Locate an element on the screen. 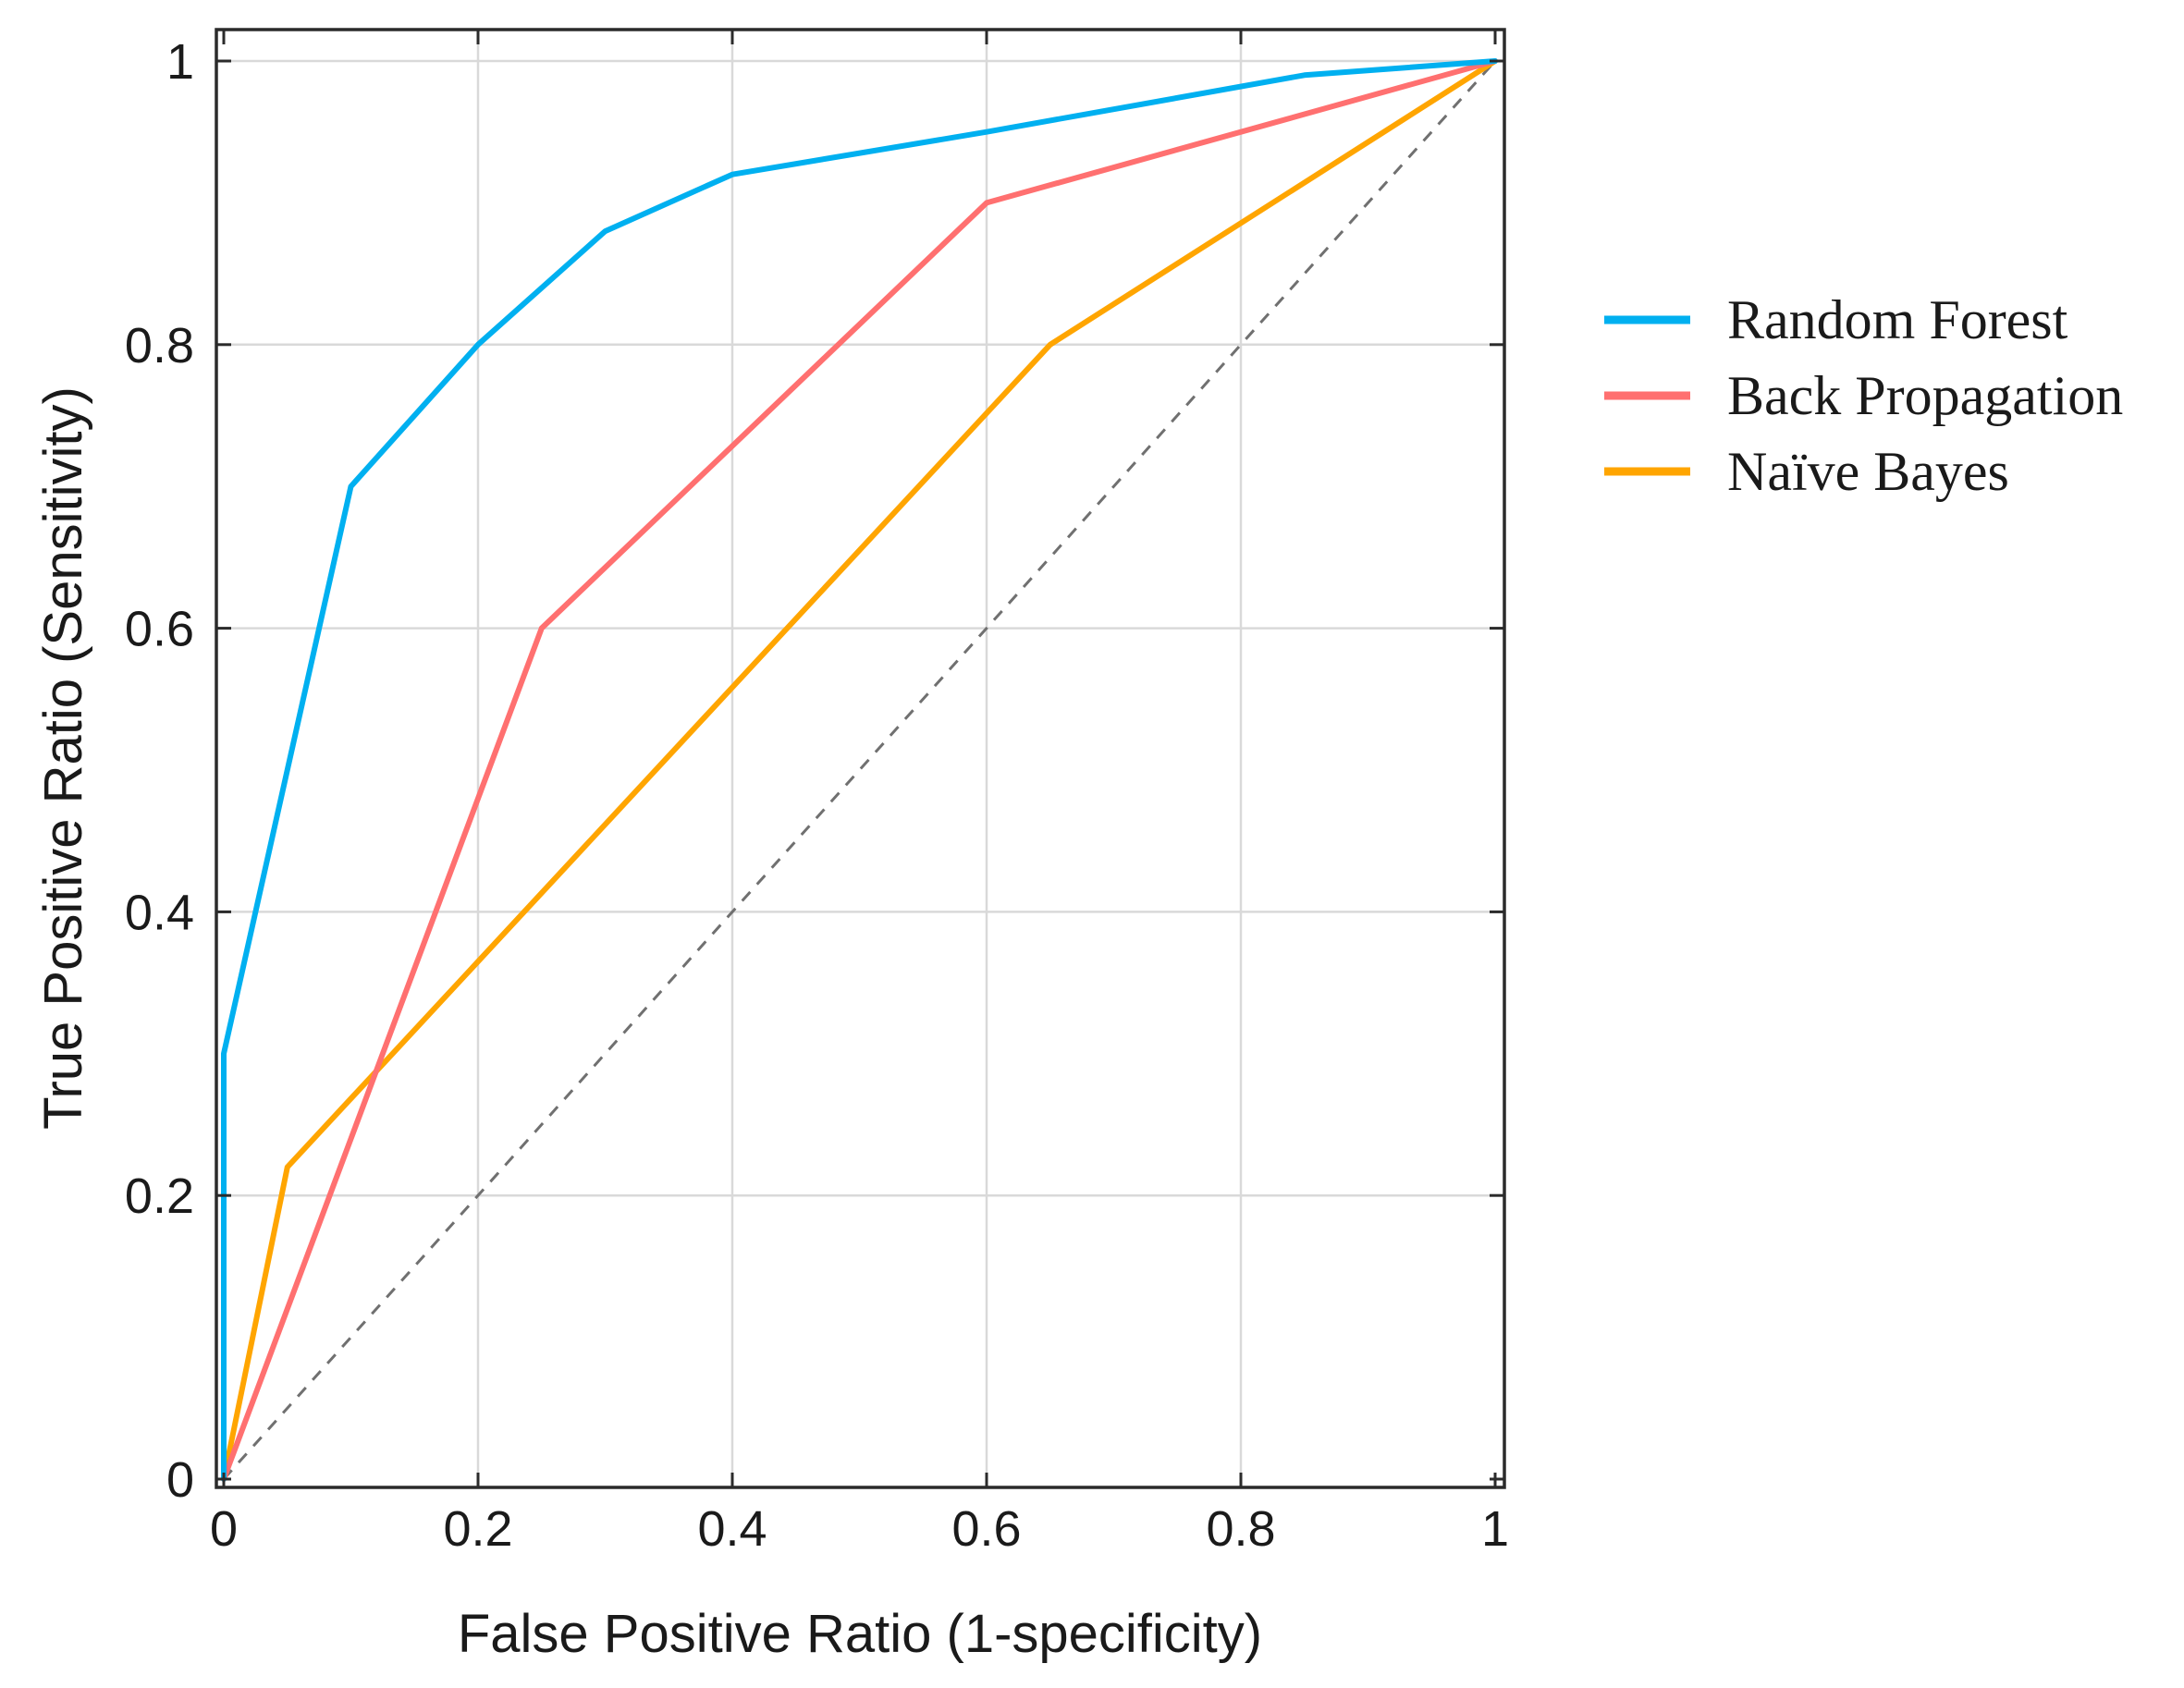 The width and height of the screenshot is (2184, 1688). x-tick-label: 0.2 is located at coordinates (477, 1529).